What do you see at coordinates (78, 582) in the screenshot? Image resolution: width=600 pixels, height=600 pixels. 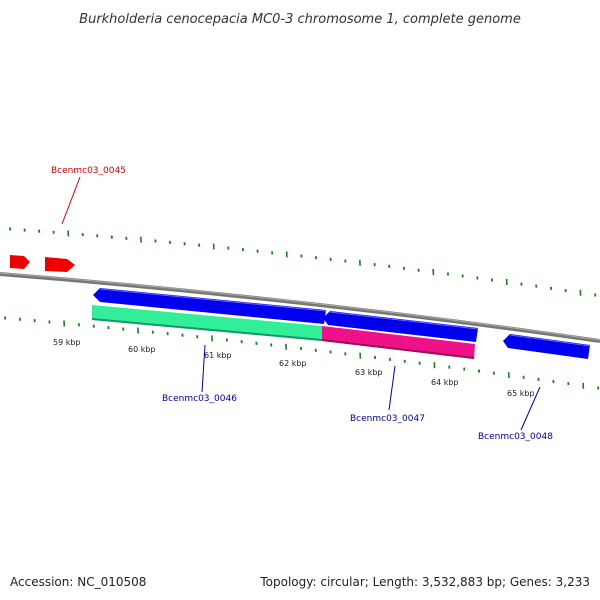 I see `accession-text: Accession: NC_010508` at bounding box center [78, 582].